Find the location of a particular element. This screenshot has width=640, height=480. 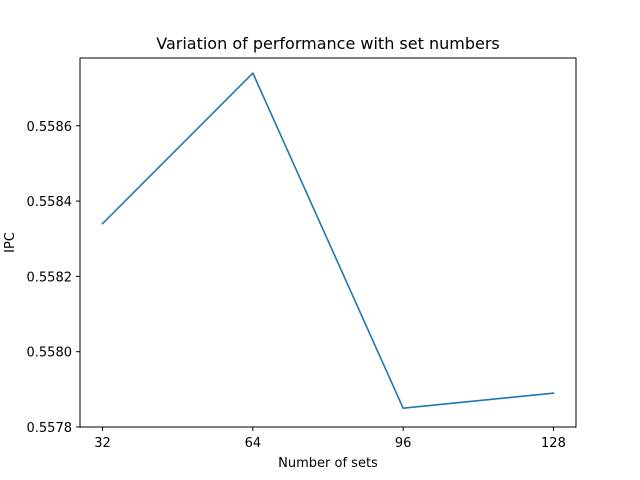

y-tick-label: 0.5584 is located at coordinates (50, 202).